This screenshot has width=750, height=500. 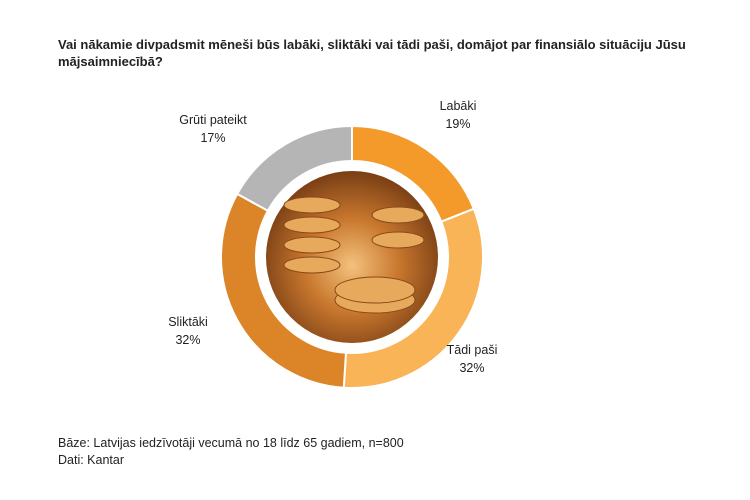 I want to click on slice-label: Labāki, so click(x=458, y=106).